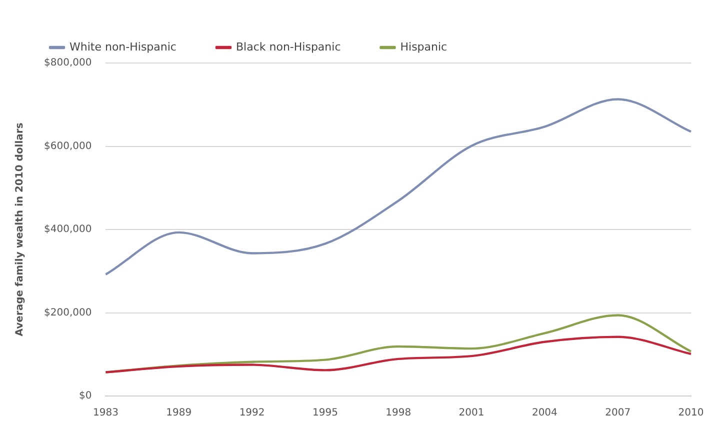  Describe the element at coordinates (68, 63) in the screenshot. I see `y-tick-label: $800,000` at that location.